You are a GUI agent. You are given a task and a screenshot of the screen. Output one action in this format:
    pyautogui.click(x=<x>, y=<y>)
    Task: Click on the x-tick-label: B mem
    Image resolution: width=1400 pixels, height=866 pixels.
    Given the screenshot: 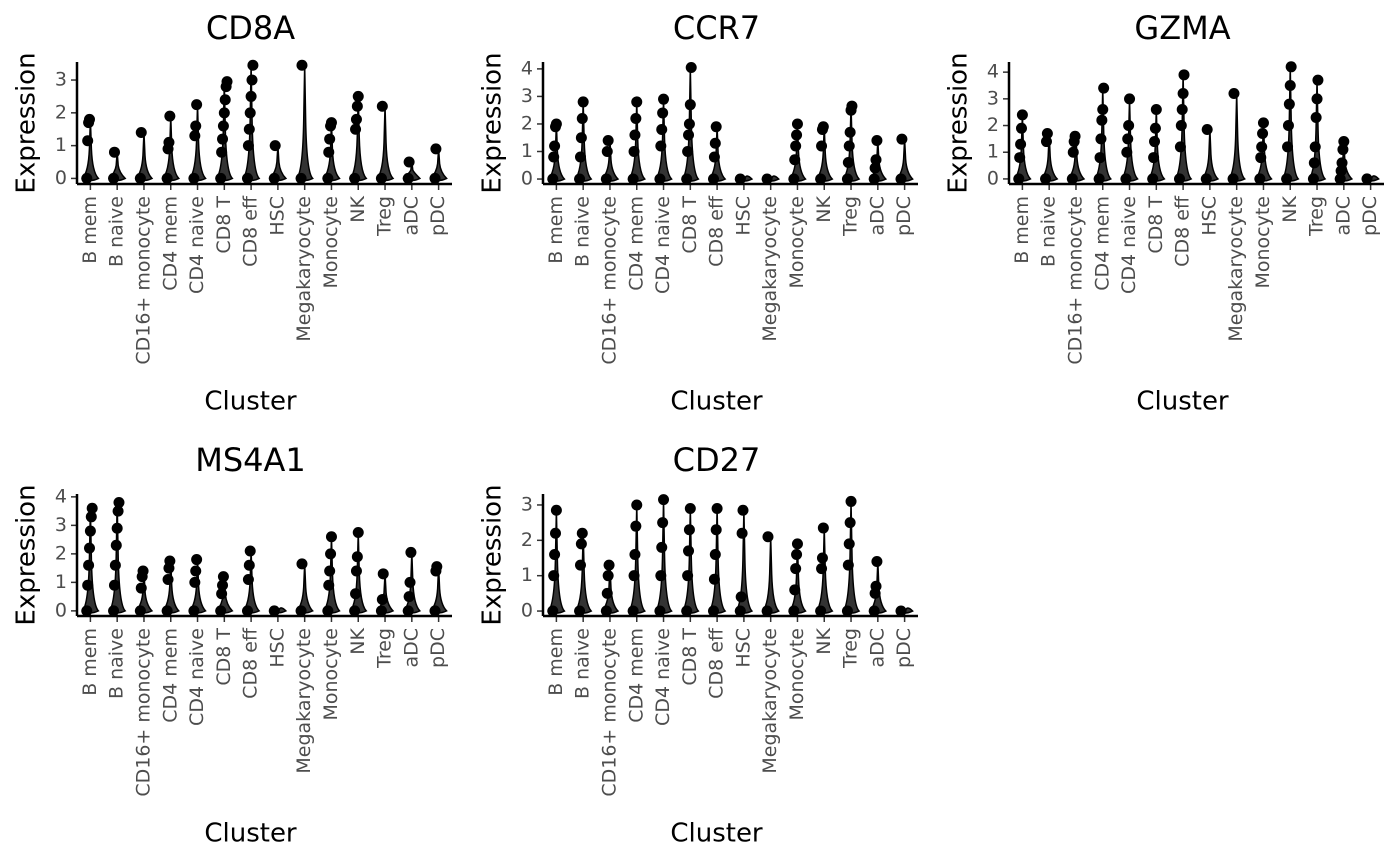 What is the action you would take?
    pyautogui.click(x=1022, y=230)
    